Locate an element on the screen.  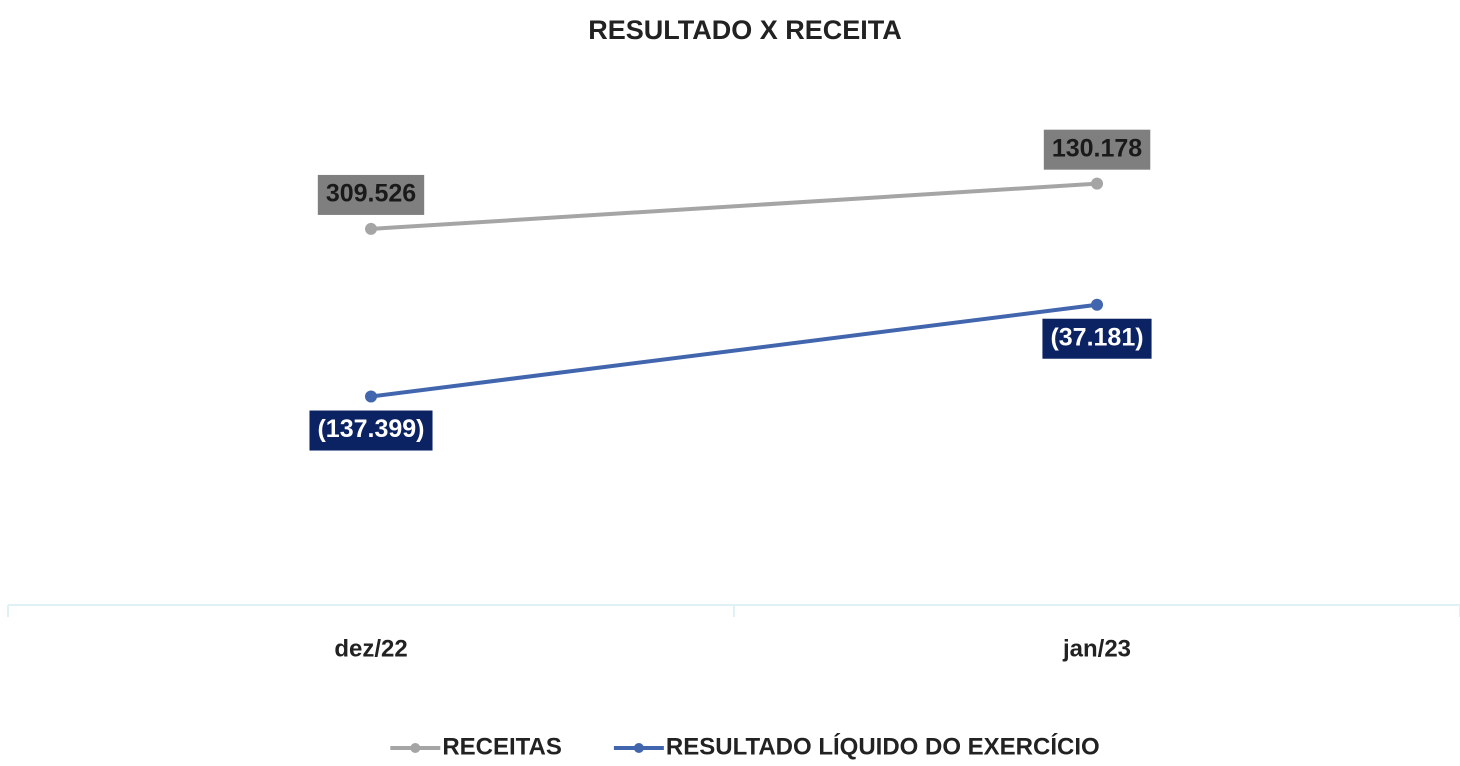
data-label: (37.181) is located at coordinates (1097, 338).